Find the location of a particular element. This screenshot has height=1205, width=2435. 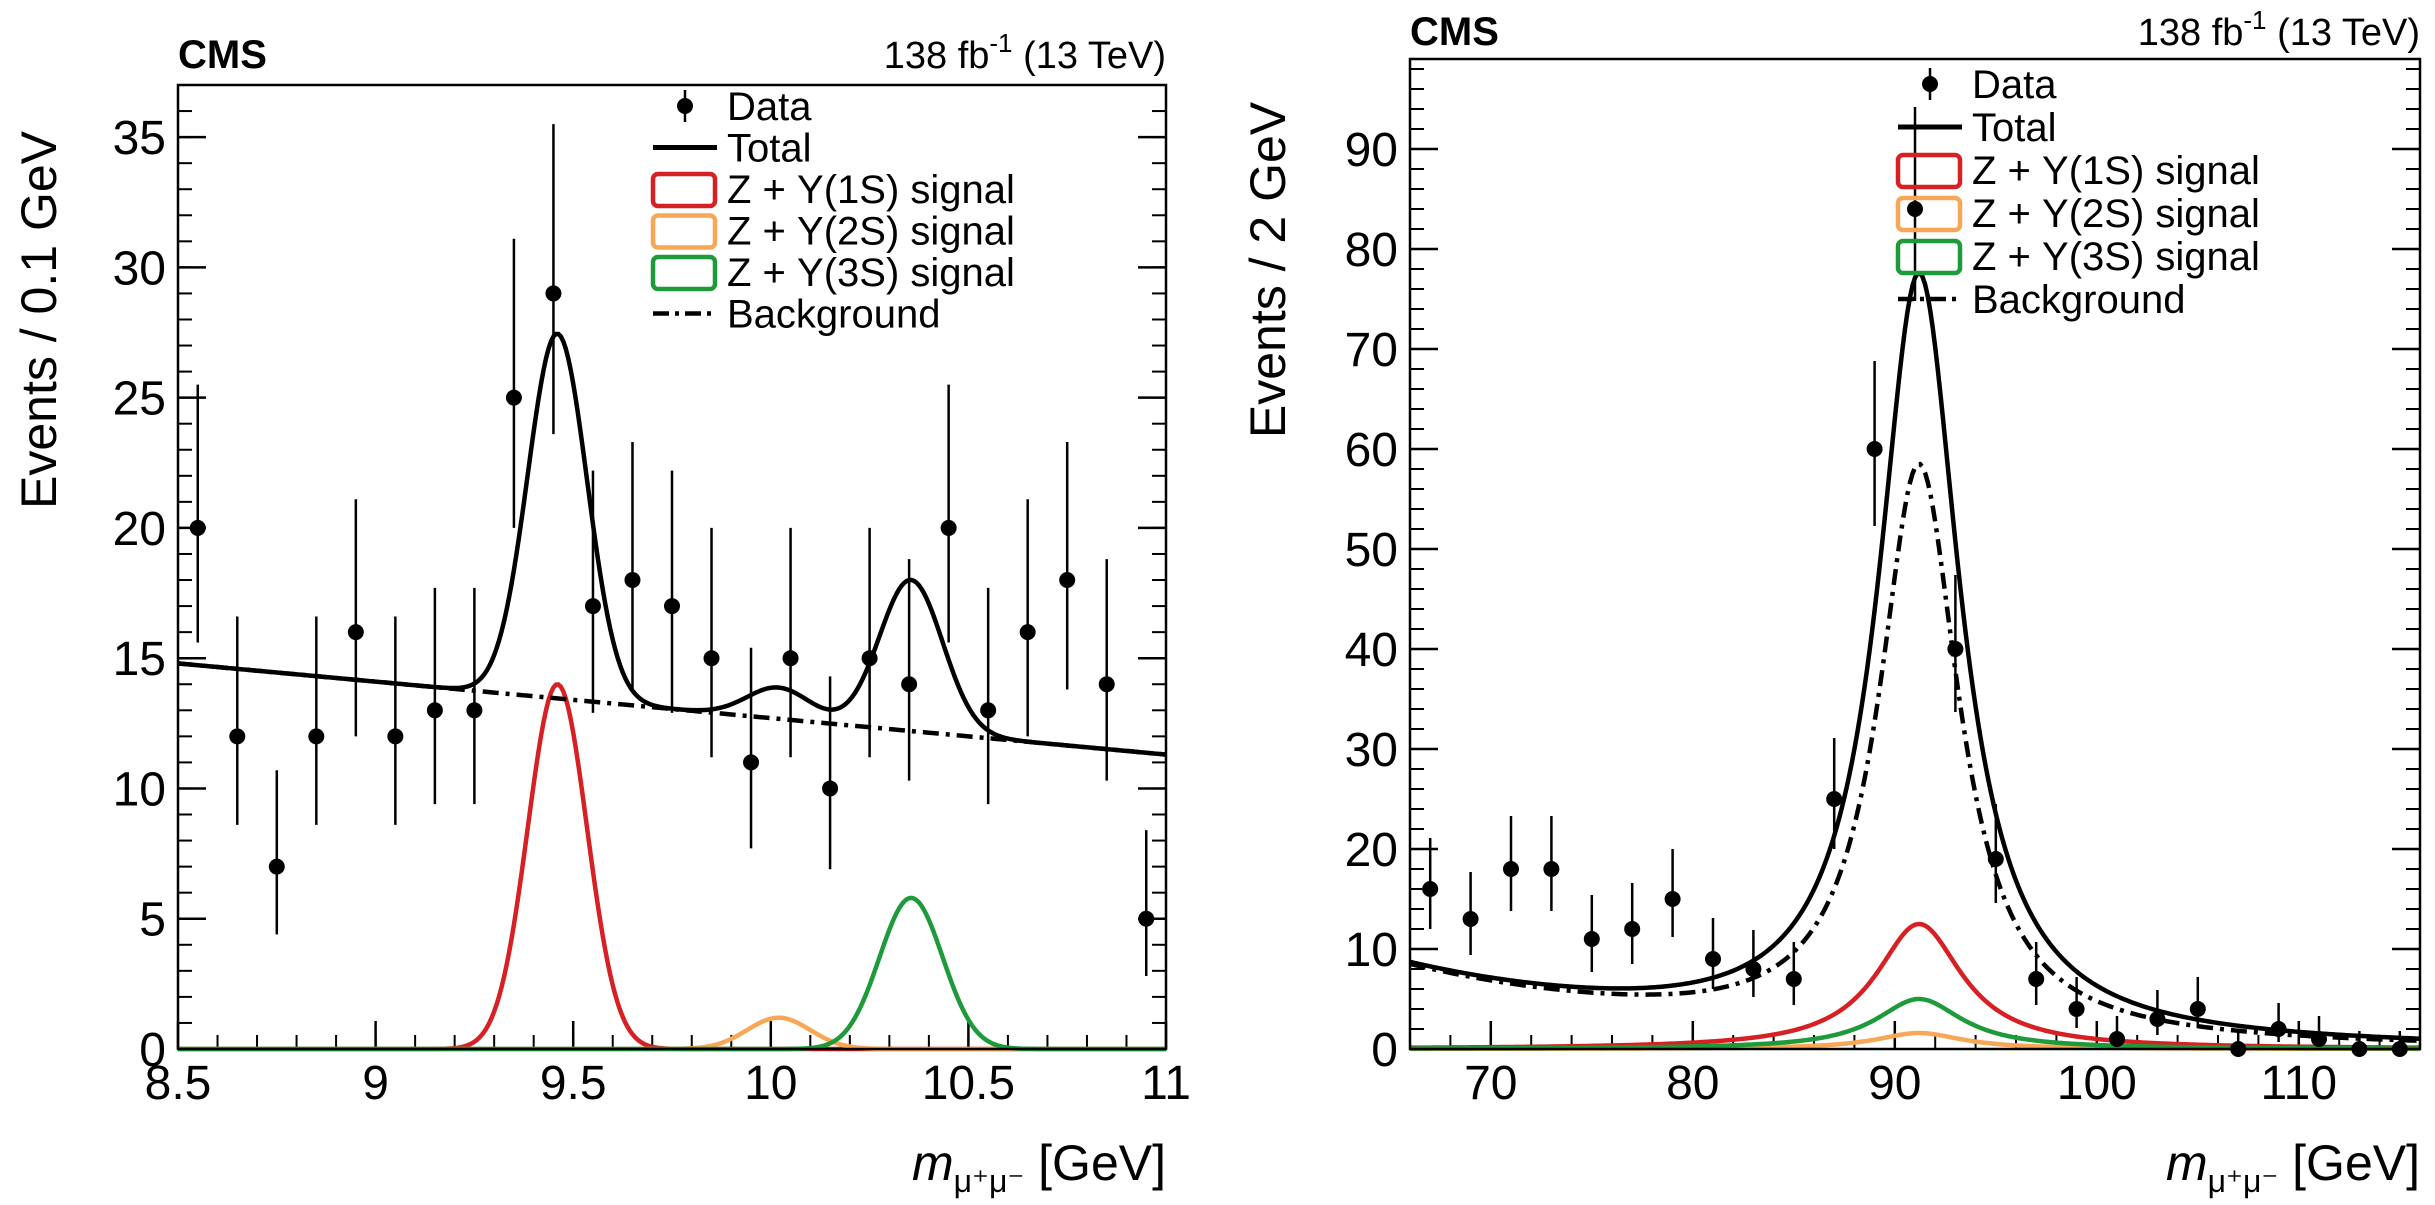

left-x-tick-label: 10 is located at coordinates (770, 1083).